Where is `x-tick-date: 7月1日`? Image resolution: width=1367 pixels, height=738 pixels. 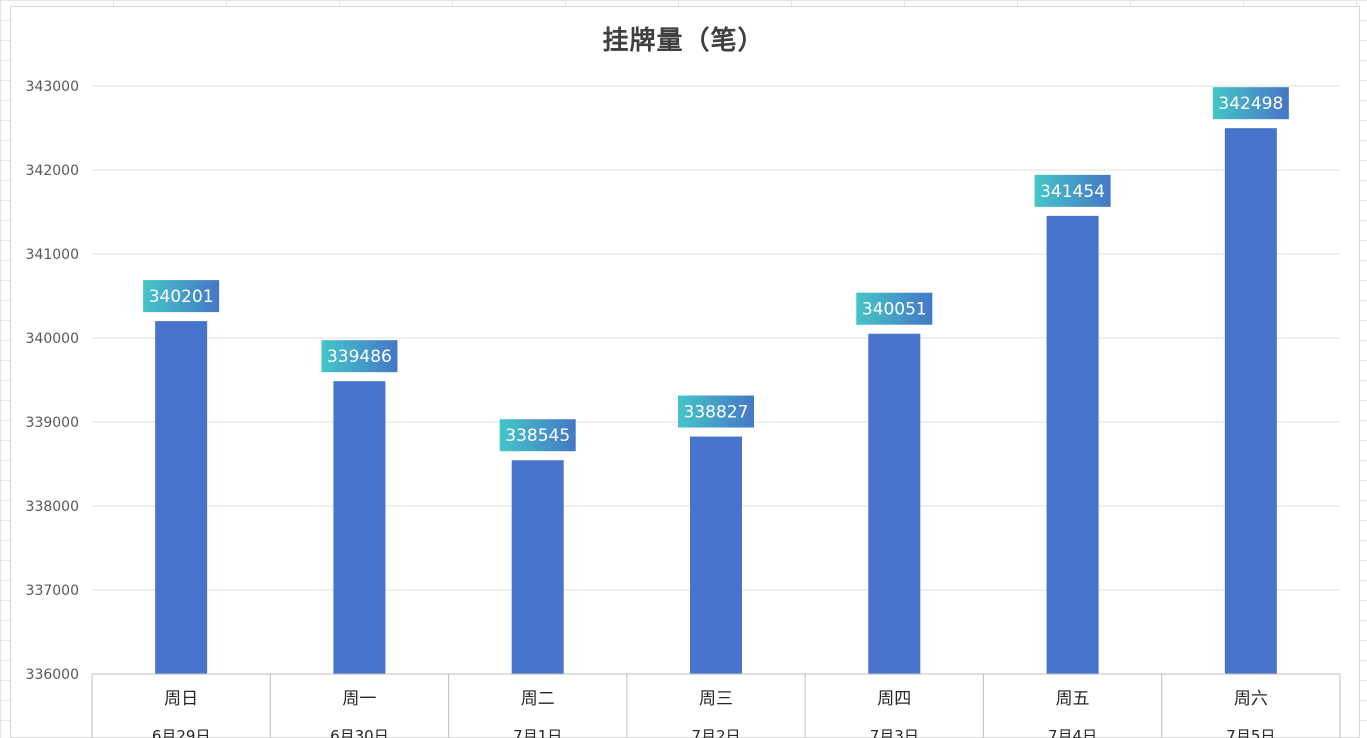 x-tick-date: 7月1日 is located at coordinates (537, 732).